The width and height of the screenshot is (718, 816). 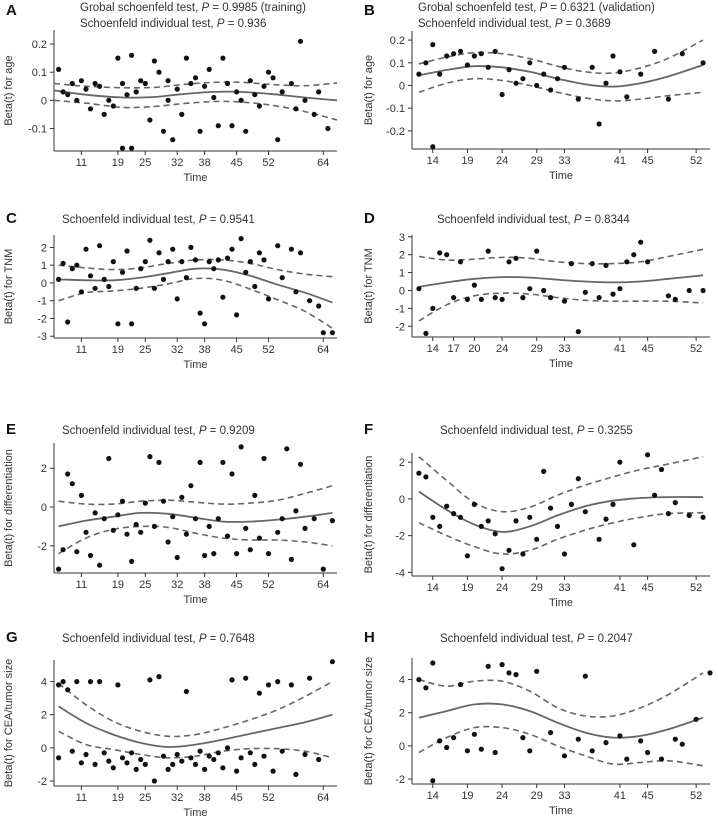 What do you see at coordinates (561, 810) in the screenshot?
I see `x-axis-label: Time` at bounding box center [561, 810].